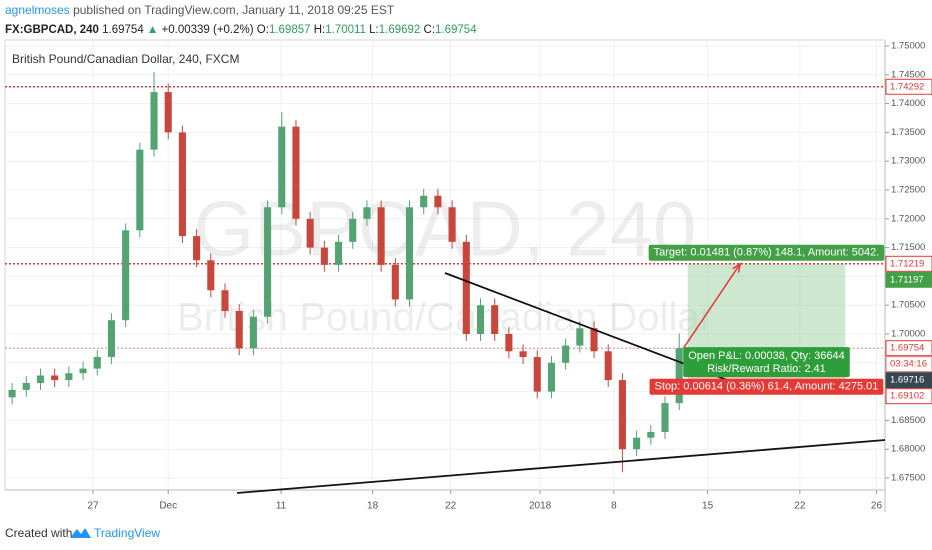 The image size is (932, 550). I want to click on price-label: 1.71219, so click(907, 263).